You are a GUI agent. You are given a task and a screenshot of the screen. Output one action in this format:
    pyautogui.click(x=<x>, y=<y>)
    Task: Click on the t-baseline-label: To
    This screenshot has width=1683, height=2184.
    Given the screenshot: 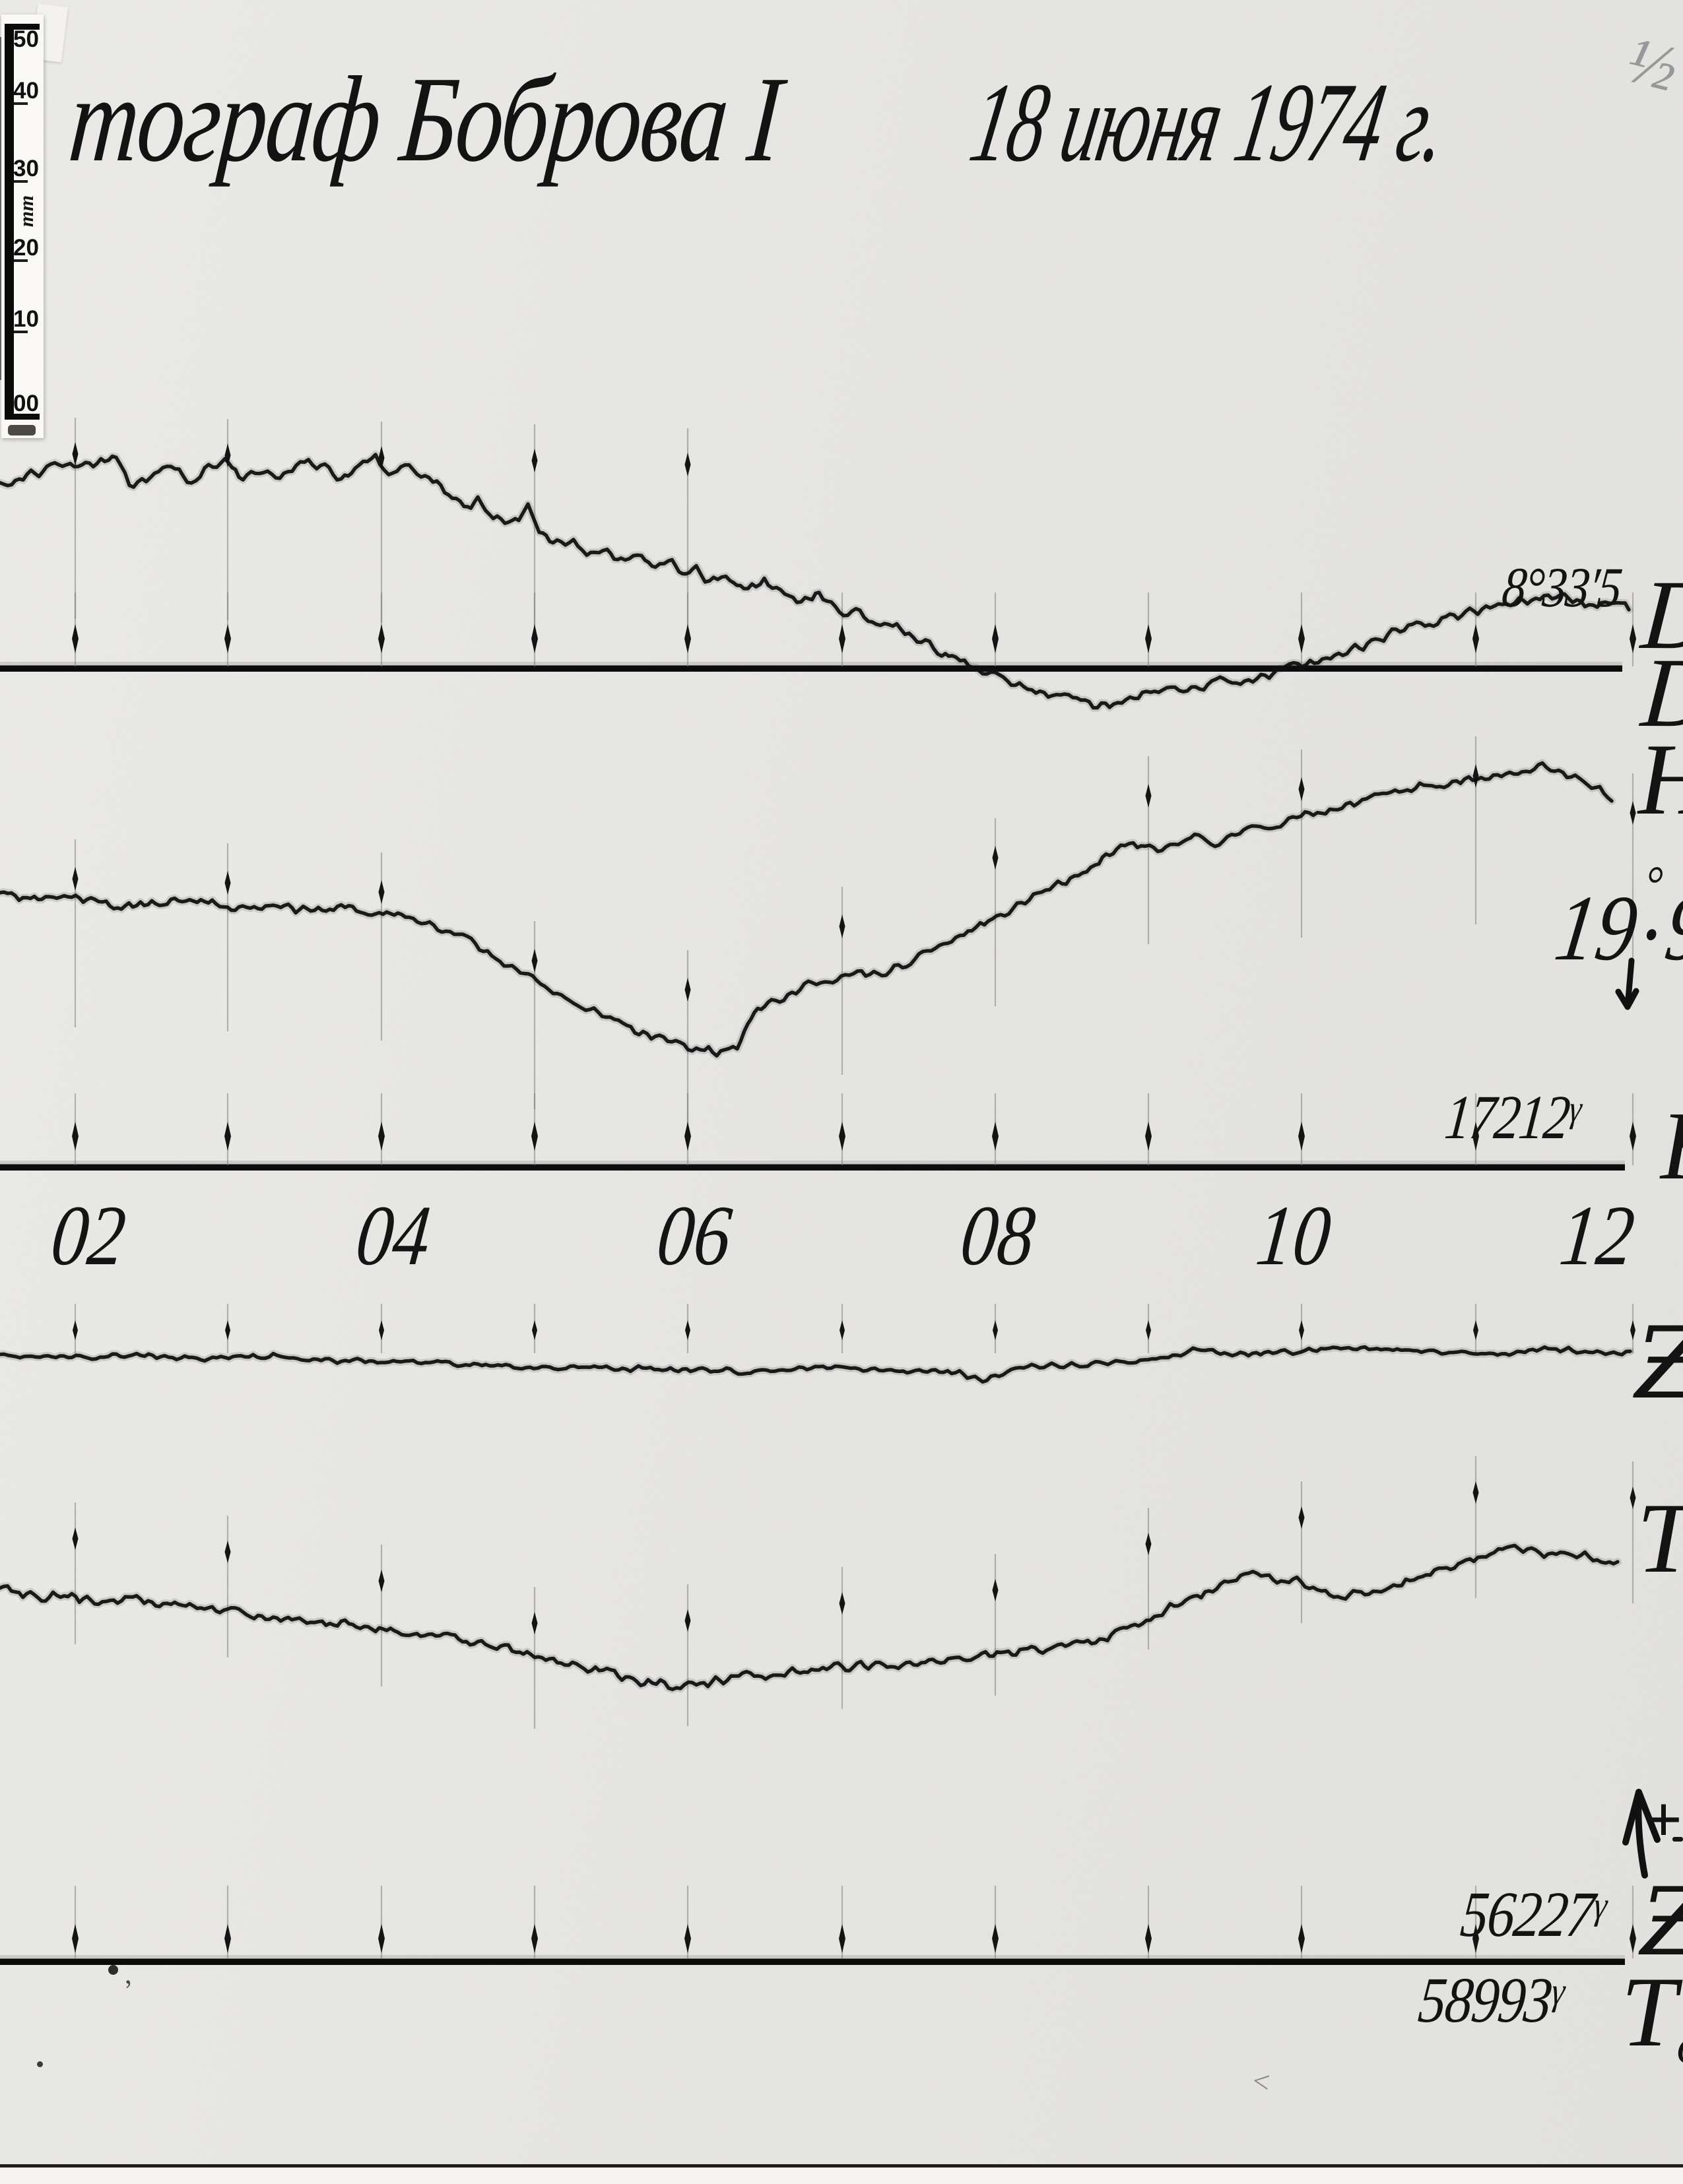 What is the action you would take?
    pyautogui.click(x=1652, y=2015)
    